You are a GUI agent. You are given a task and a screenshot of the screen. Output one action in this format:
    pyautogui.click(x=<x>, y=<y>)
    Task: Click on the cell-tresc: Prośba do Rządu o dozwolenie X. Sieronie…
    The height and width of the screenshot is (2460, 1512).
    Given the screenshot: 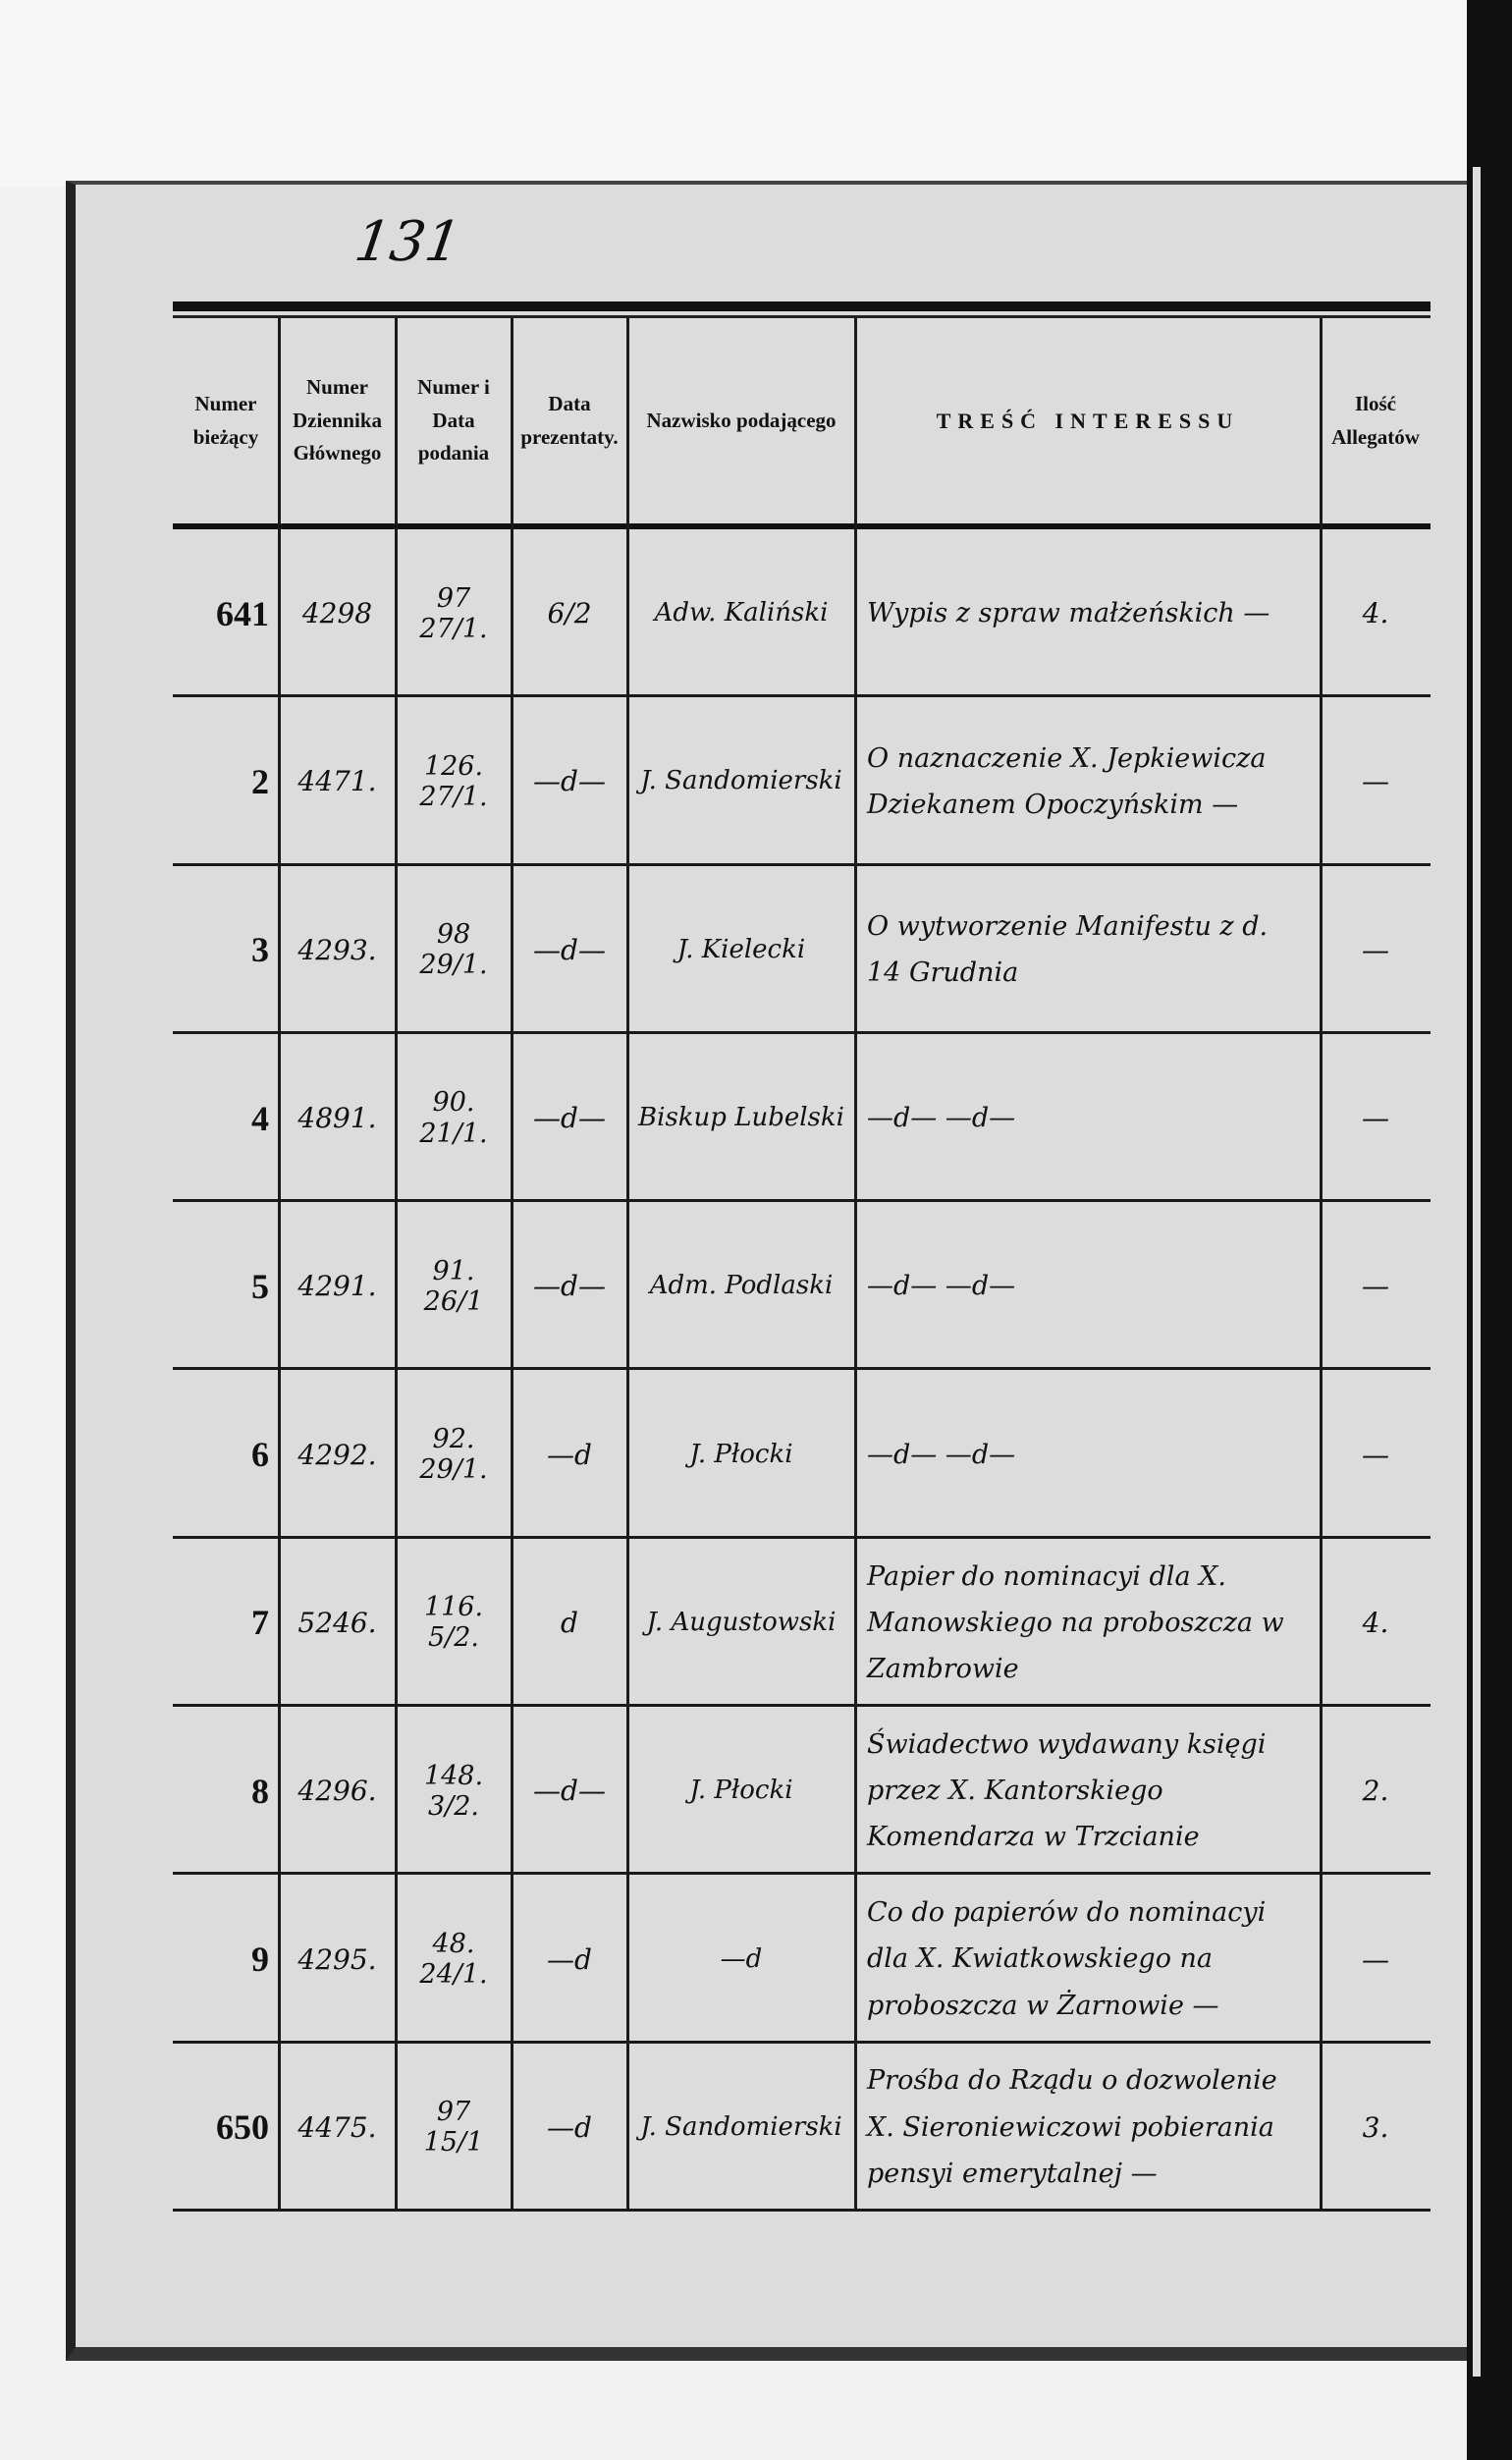 What is the action you would take?
    pyautogui.click(x=1072, y=2127)
    